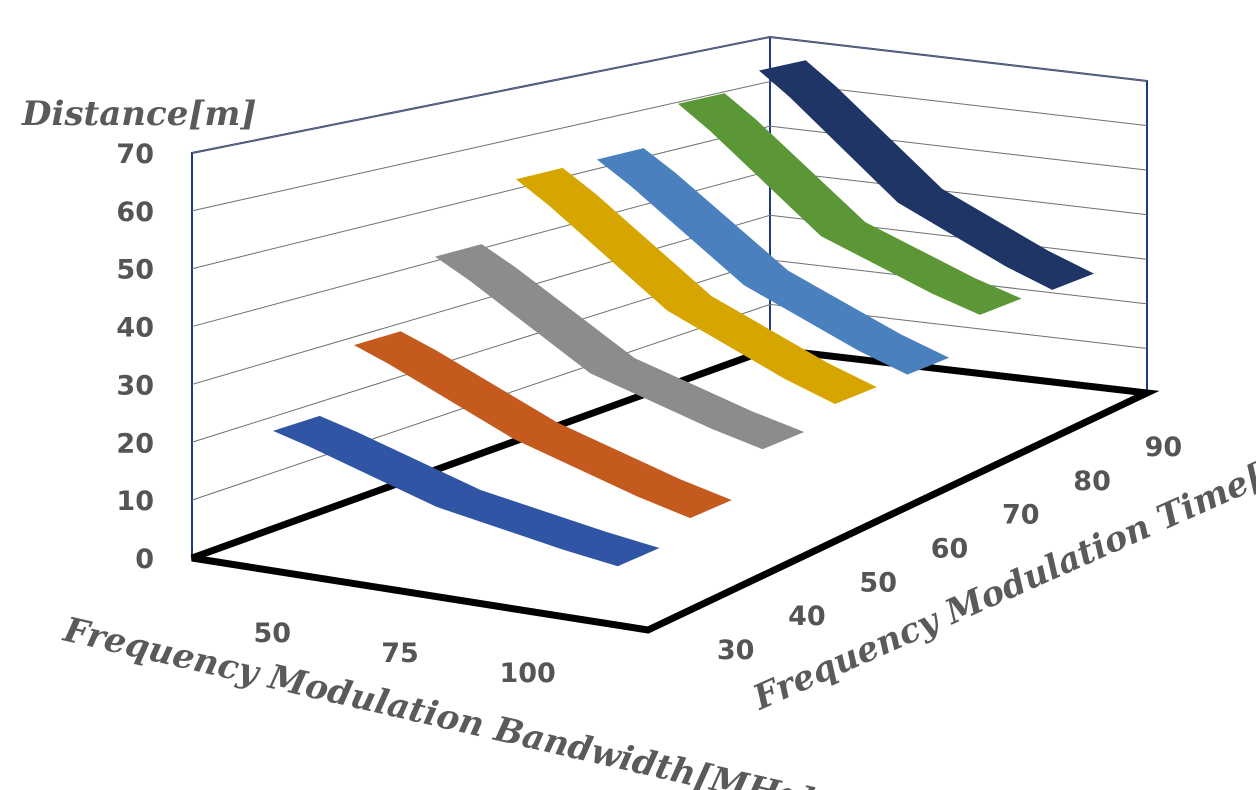  Describe the element at coordinates (1001, 575) in the screenshot. I see `depth-axis-title: Frequency Modulation Time[µs]` at that location.